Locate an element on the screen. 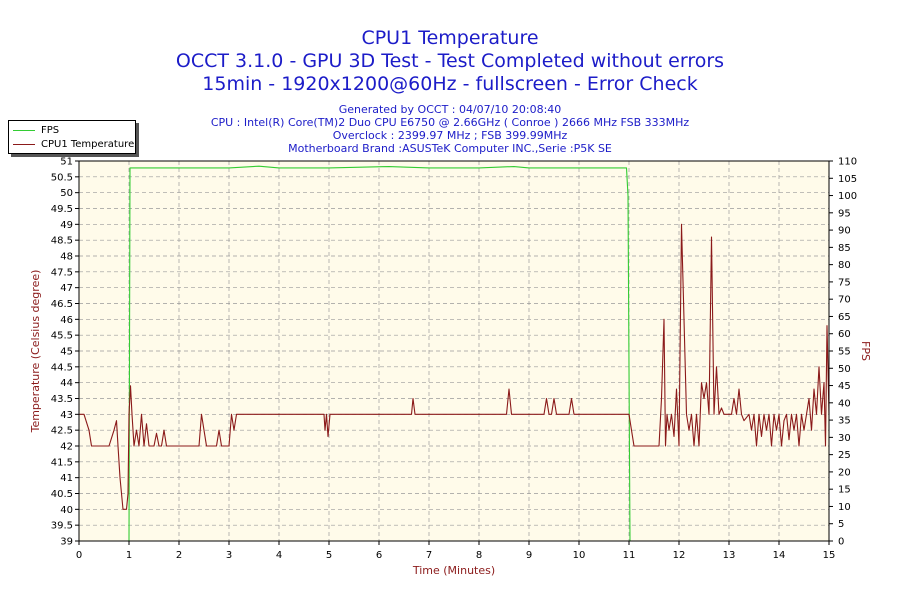  y-tick-label: 47.5 is located at coordinates (62, 272).